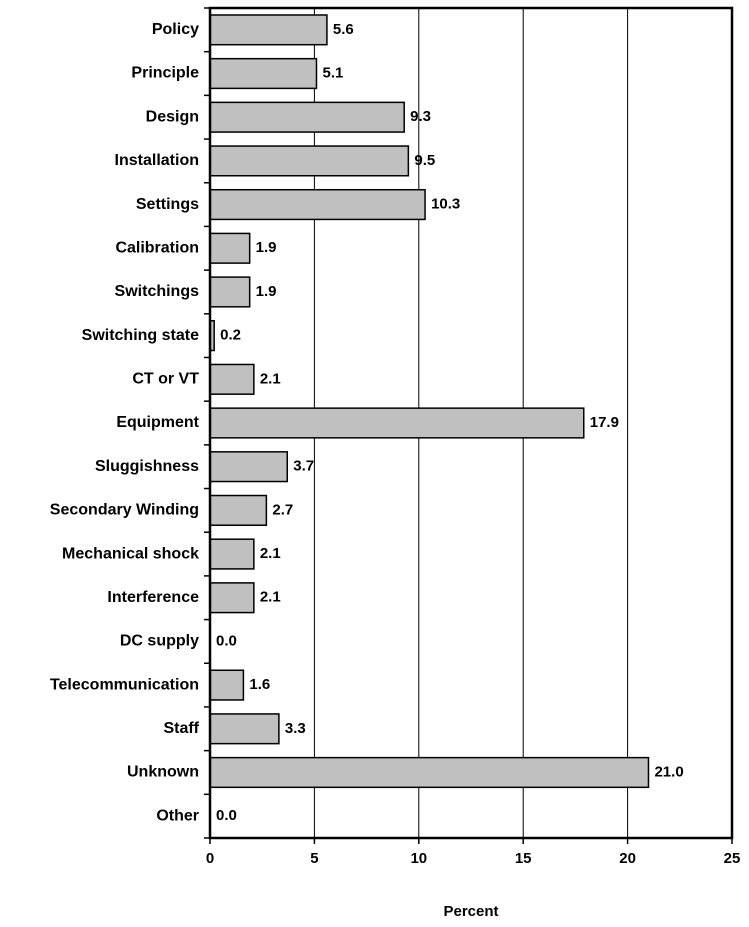 The height and width of the screenshot is (927, 749). I want to click on y-tick-label: Sluggishness, so click(147, 466).